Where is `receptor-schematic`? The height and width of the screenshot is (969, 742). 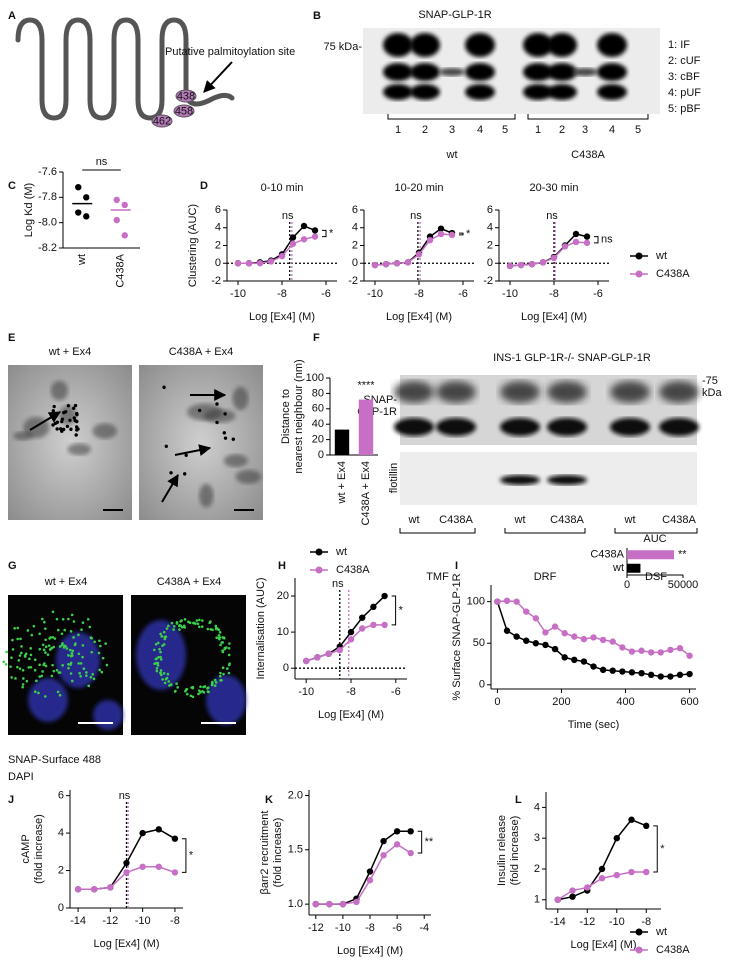
receptor-schematic is located at coordinates (125, 69).